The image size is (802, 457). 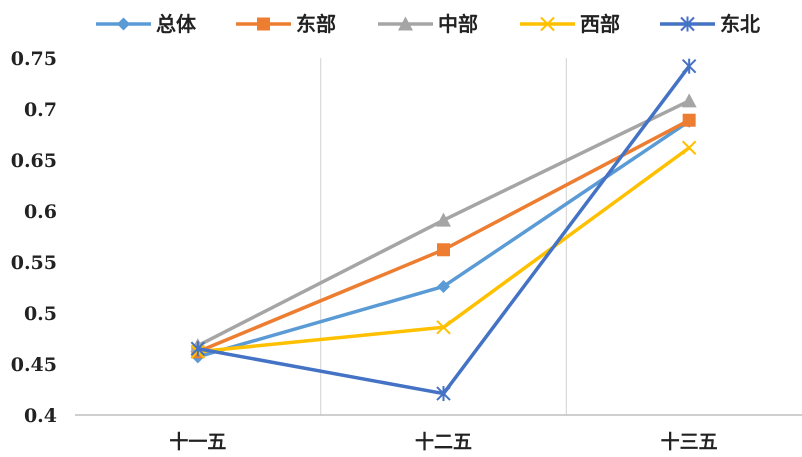 What do you see at coordinates (600, 24) in the screenshot?
I see `legend-label: 西部` at bounding box center [600, 24].